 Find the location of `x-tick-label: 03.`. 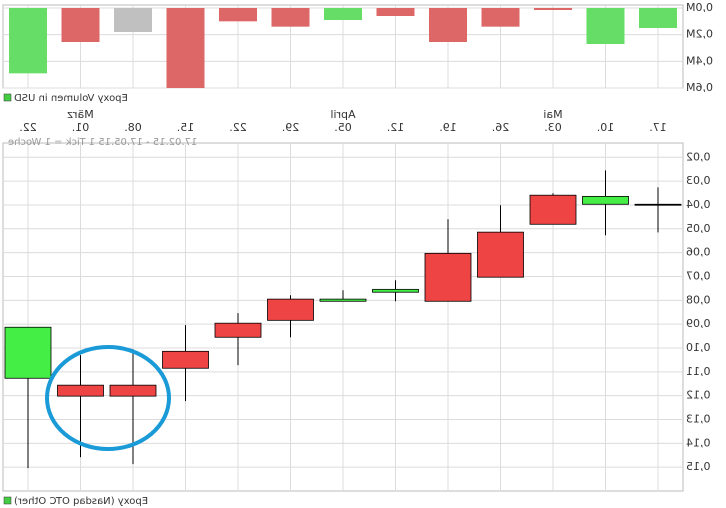

x-tick-label: 03. is located at coordinates (553, 127).